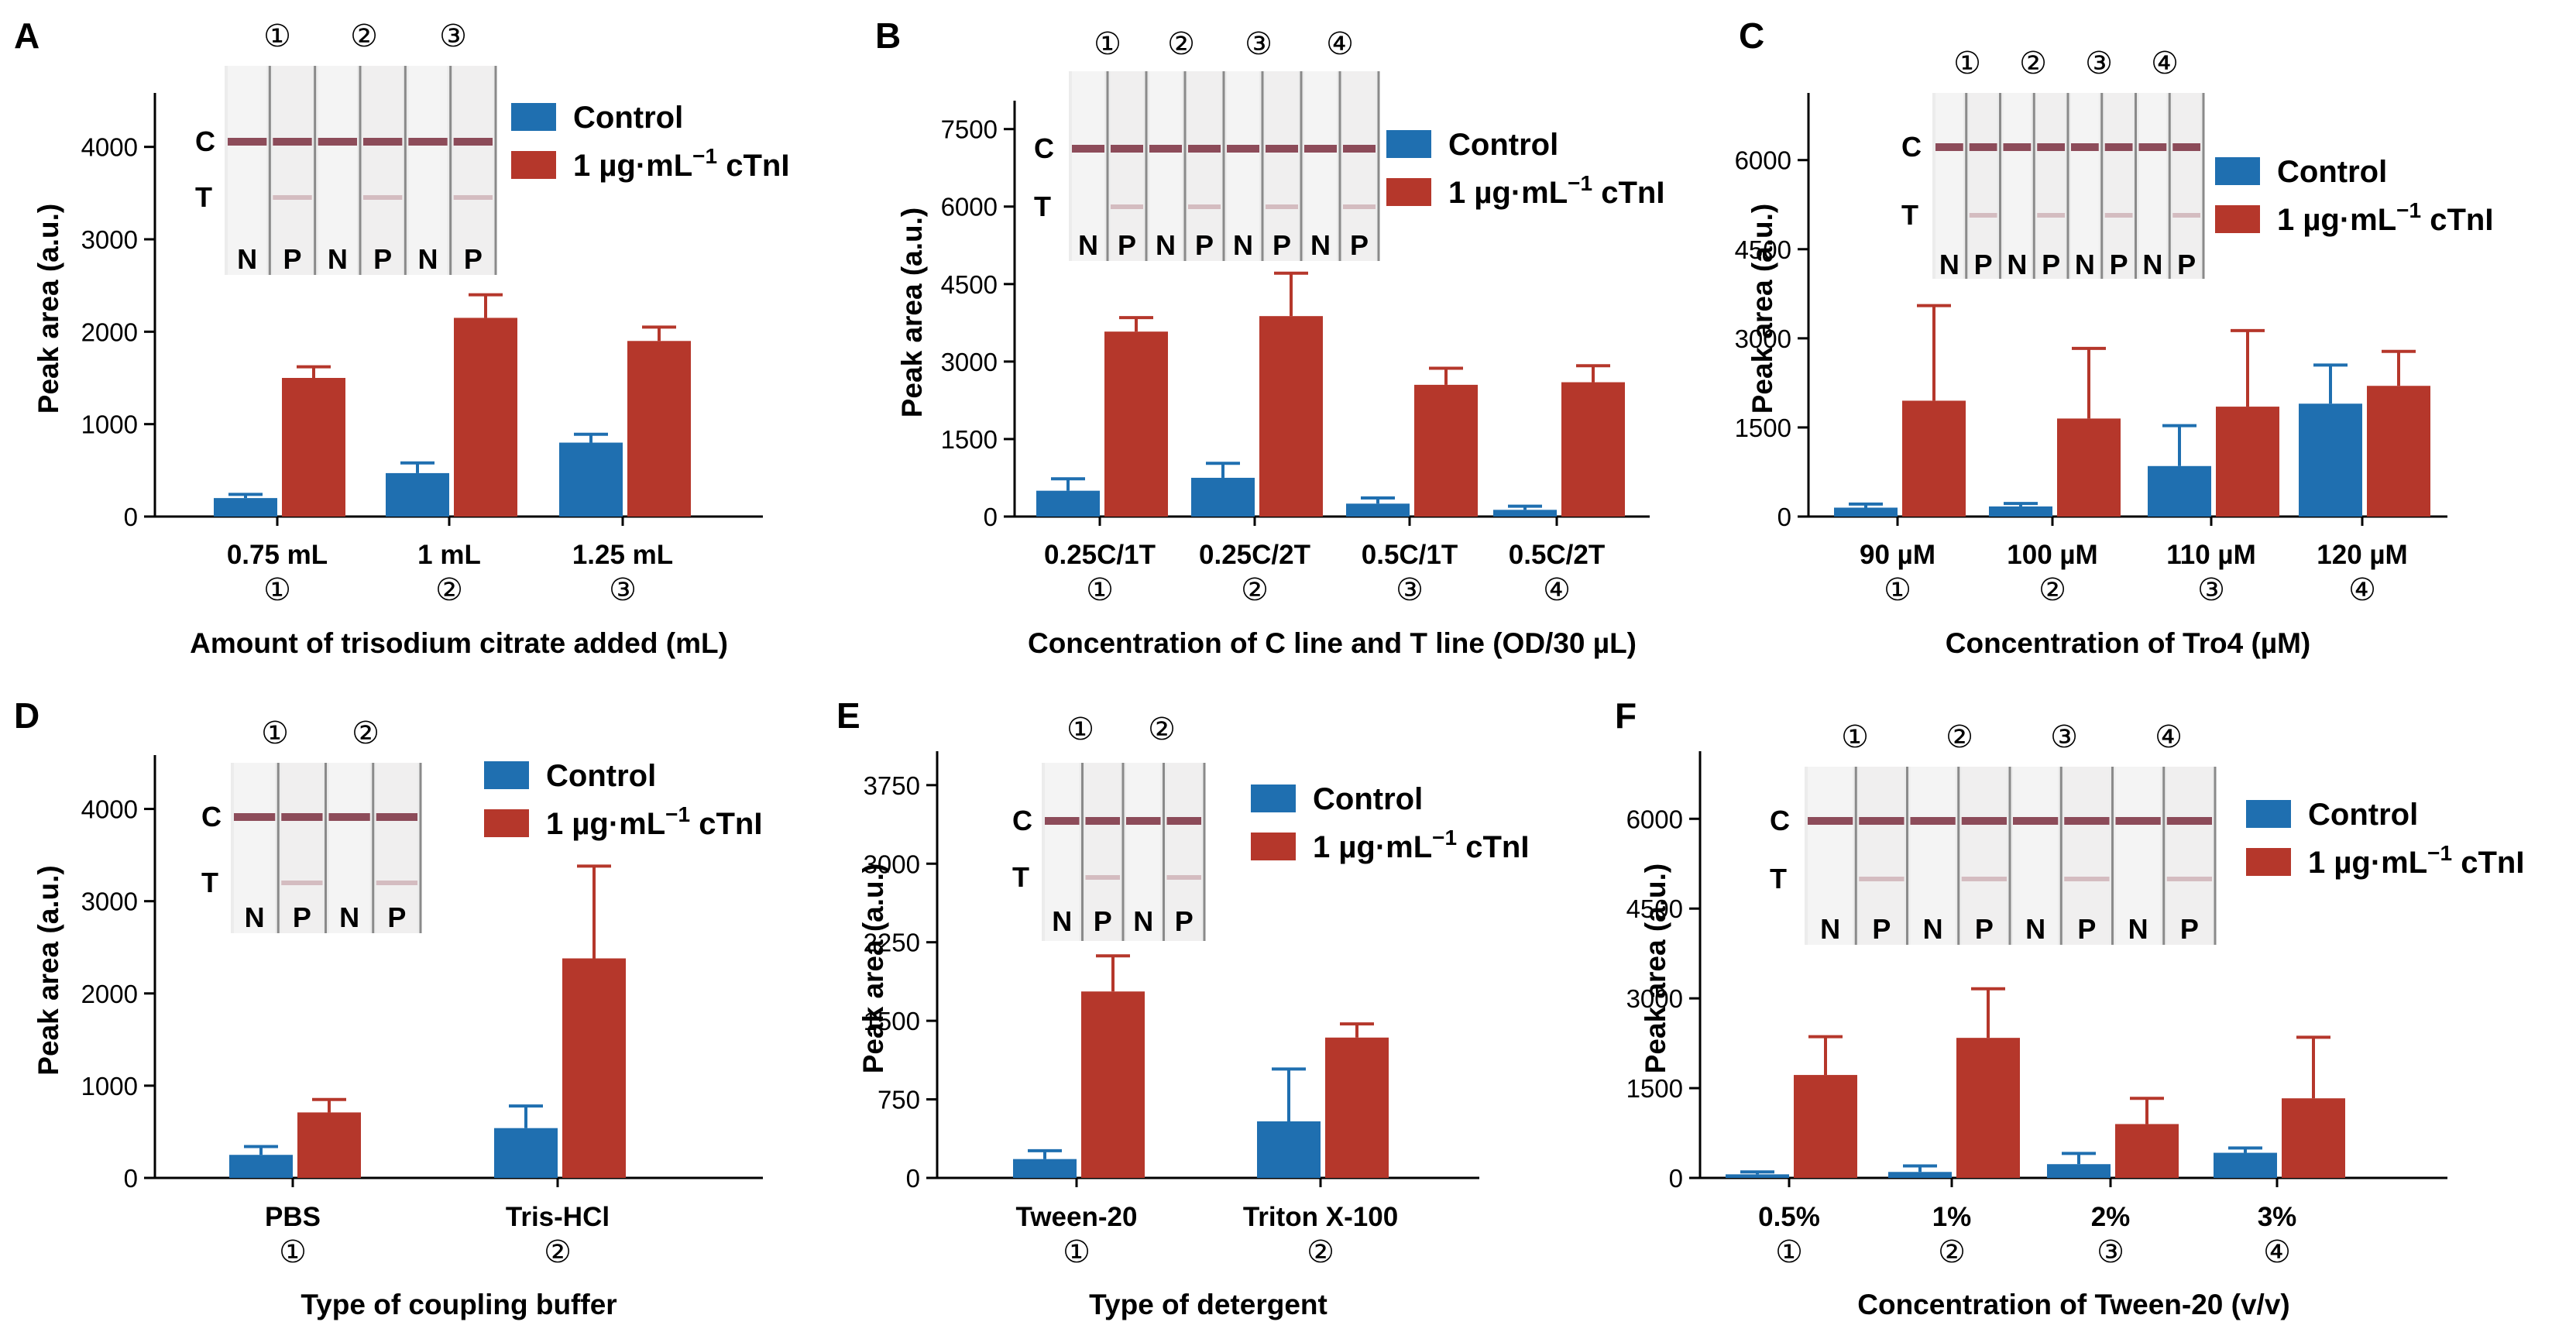 The image size is (2576, 1339). Describe the element at coordinates (2033, 64) in the screenshot. I see `strip-marker: ②` at that location.